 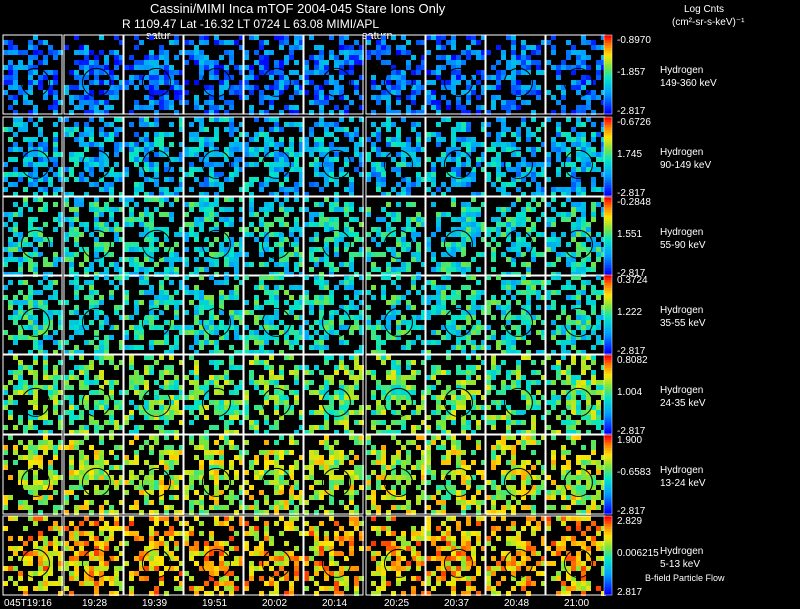 I want to click on colorbar-max-label: -0.8970, so click(x=634, y=40).